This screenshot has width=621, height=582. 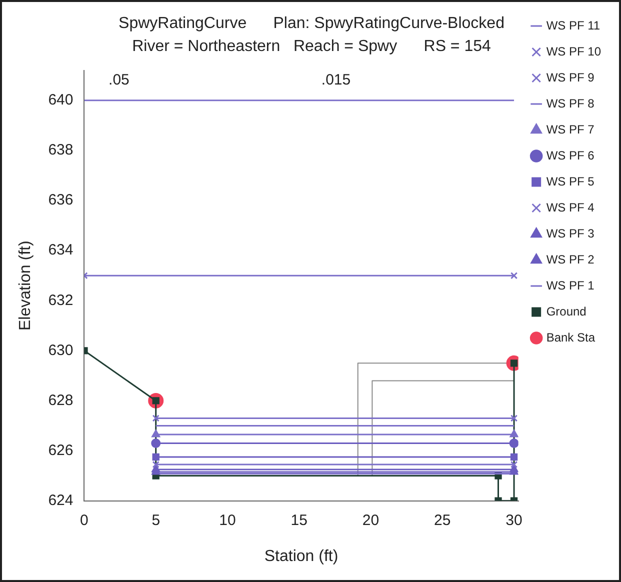 I want to click on legend-label: Bank Sta, so click(x=571, y=337).